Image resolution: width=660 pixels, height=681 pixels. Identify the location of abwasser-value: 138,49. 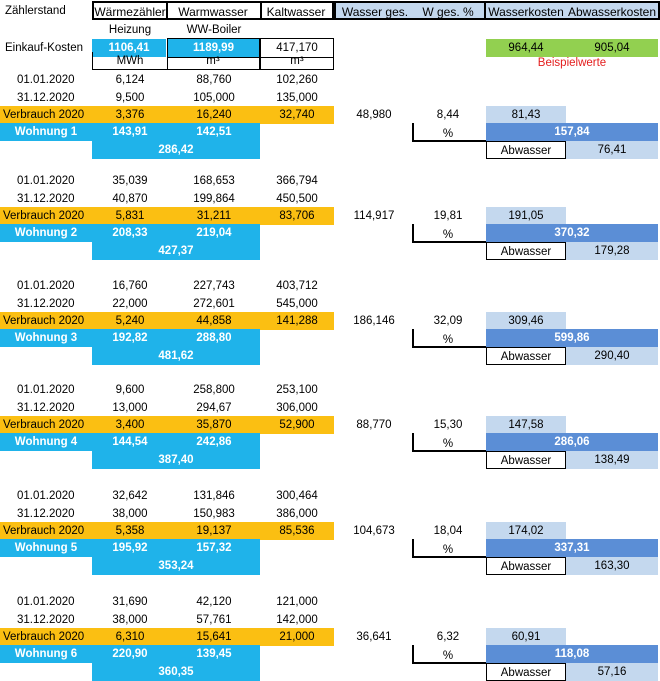
(612, 460).